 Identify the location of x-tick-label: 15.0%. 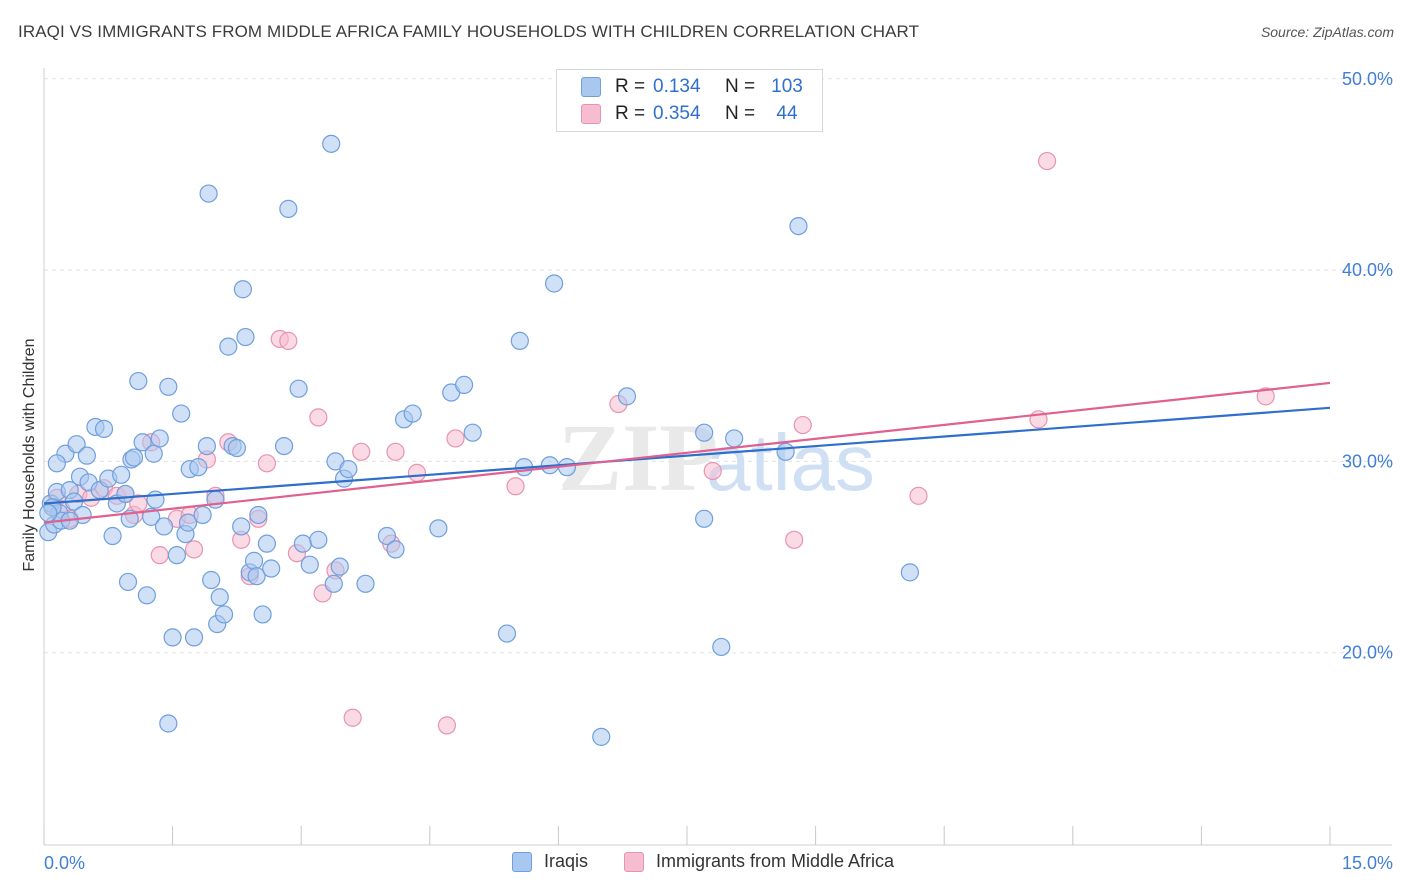
(1367, 863).